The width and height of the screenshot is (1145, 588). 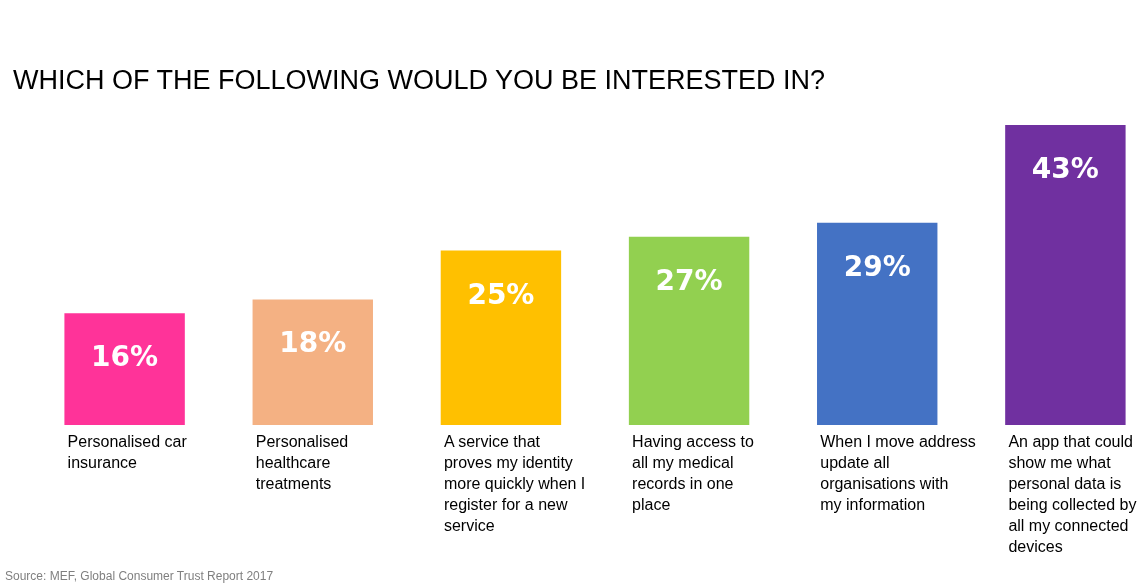 What do you see at coordinates (501, 294) in the screenshot?
I see `data-label: 25%` at bounding box center [501, 294].